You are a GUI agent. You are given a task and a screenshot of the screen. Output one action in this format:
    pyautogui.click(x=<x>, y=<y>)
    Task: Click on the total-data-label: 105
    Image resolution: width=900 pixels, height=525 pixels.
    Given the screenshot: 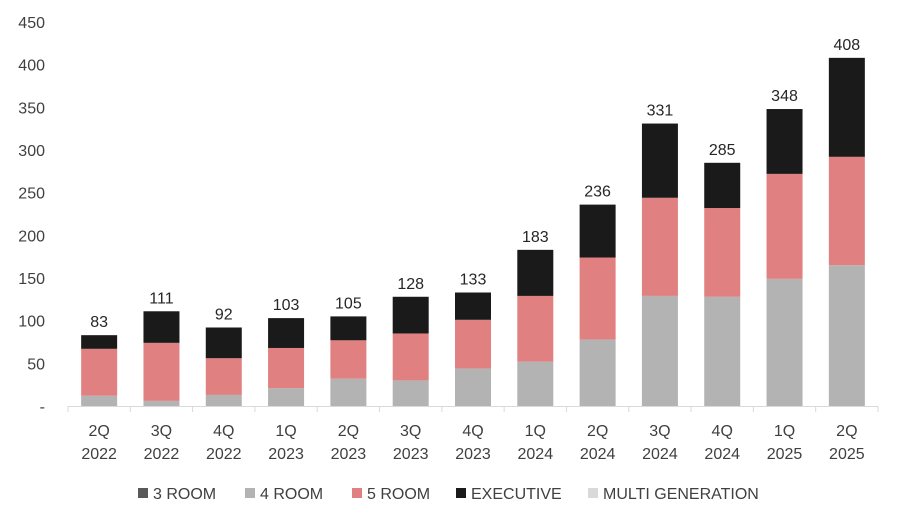 What is the action you would take?
    pyautogui.click(x=348, y=303)
    